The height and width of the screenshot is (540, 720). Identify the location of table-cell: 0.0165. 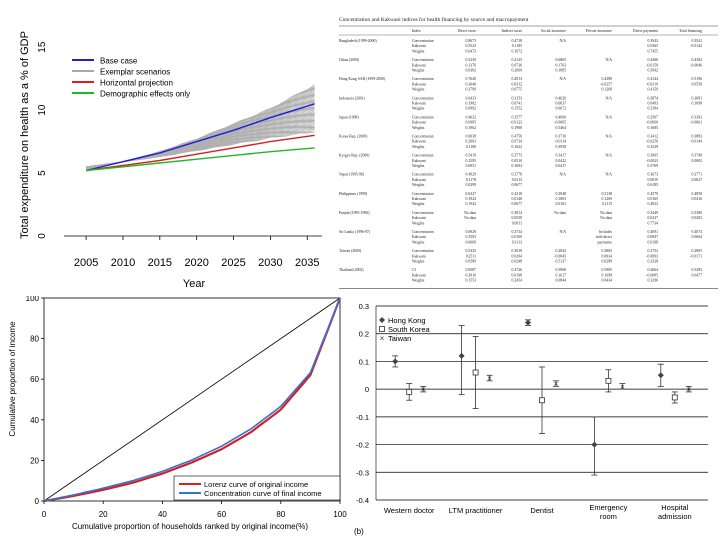
(653, 199).